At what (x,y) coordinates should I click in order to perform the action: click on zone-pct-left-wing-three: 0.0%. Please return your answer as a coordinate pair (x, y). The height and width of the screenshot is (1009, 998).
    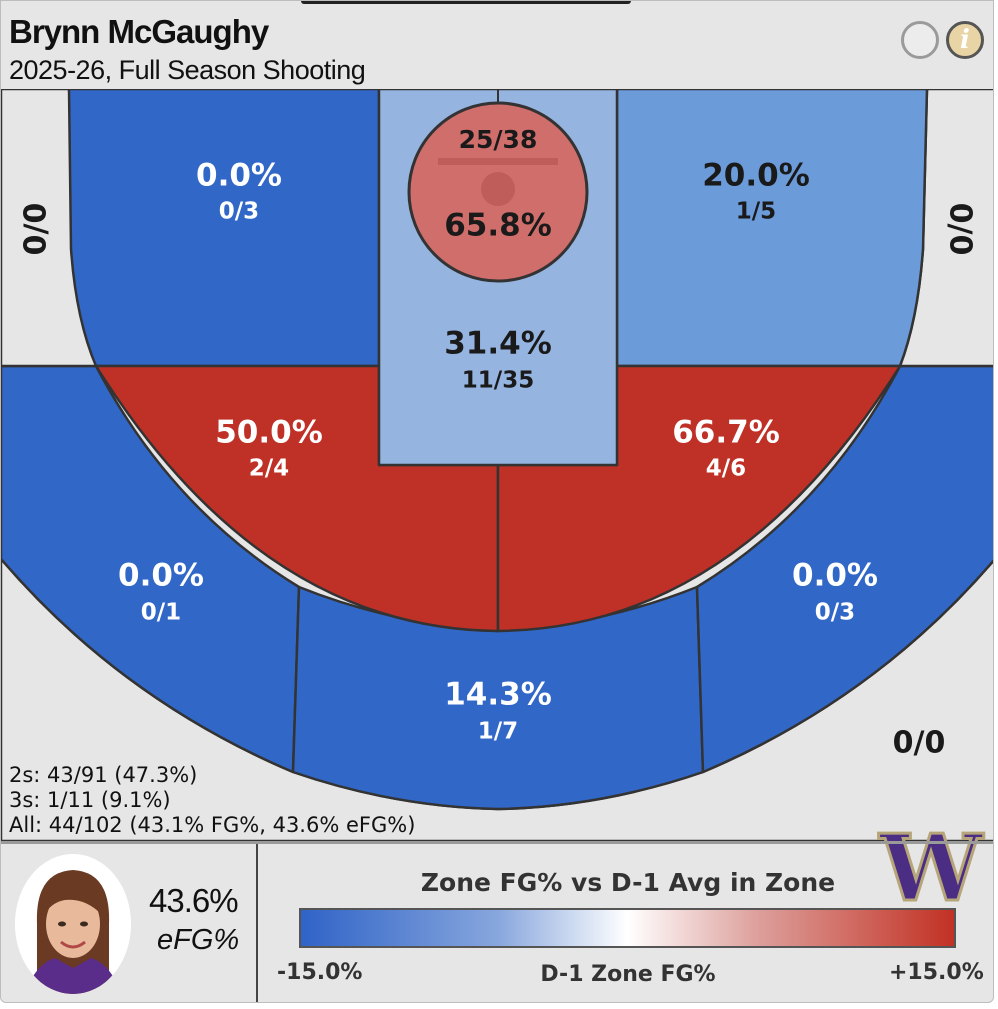
    Looking at the image, I should click on (161, 576).